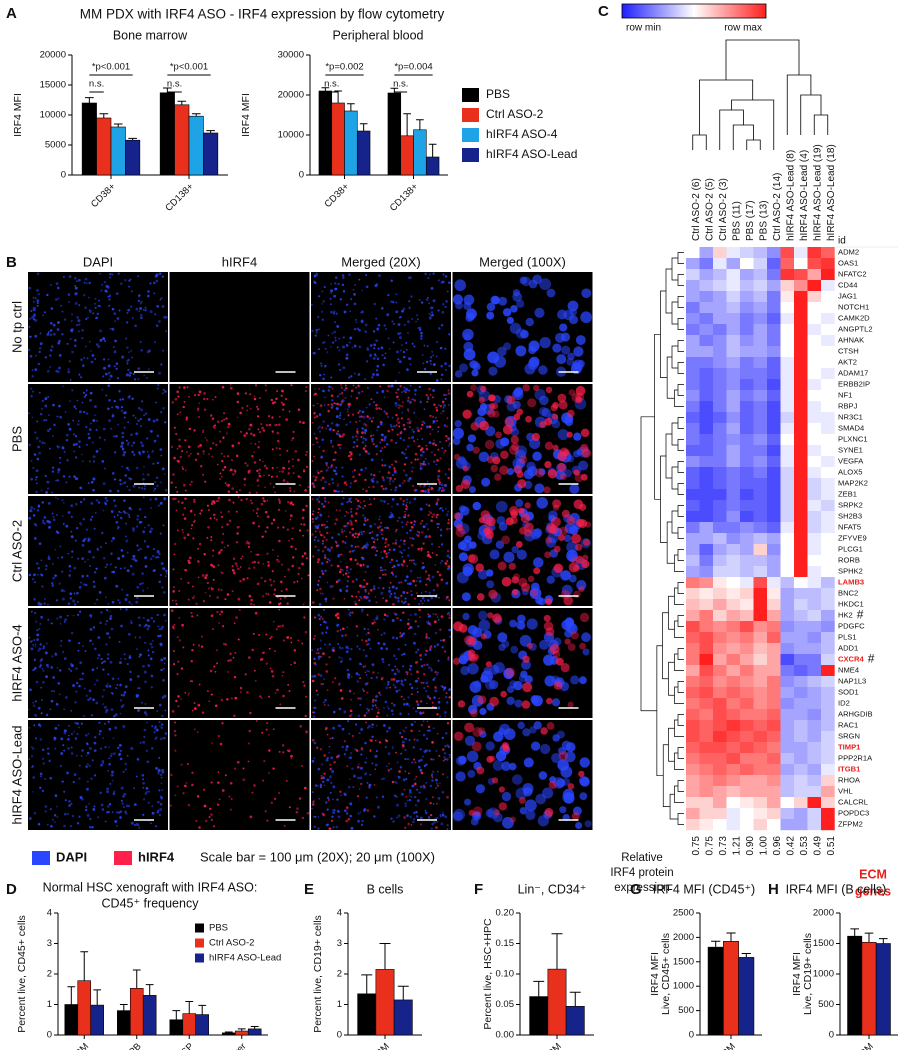 This screenshot has width=901, height=1050. I want to click on y-tick-label: 2, so click(339, 974).